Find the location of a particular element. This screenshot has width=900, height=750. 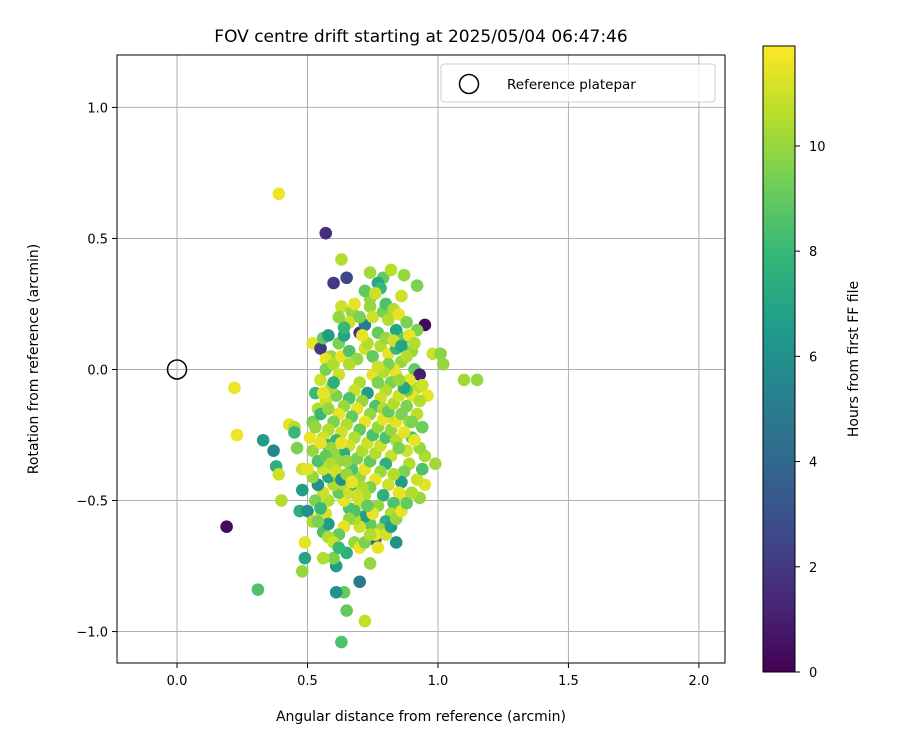

x-tick-label: 1.0 is located at coordinates (438, 681).